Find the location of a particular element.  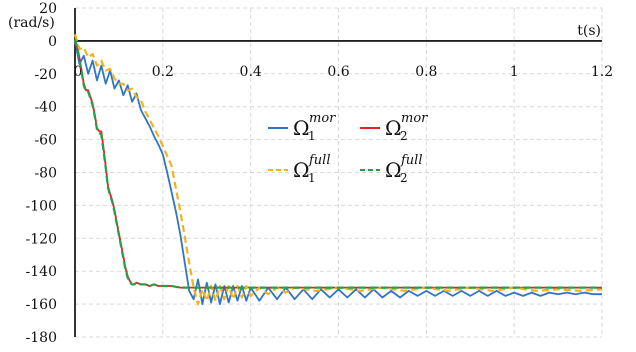

y-tick-label: -80 is located at coordinates (45, 174).